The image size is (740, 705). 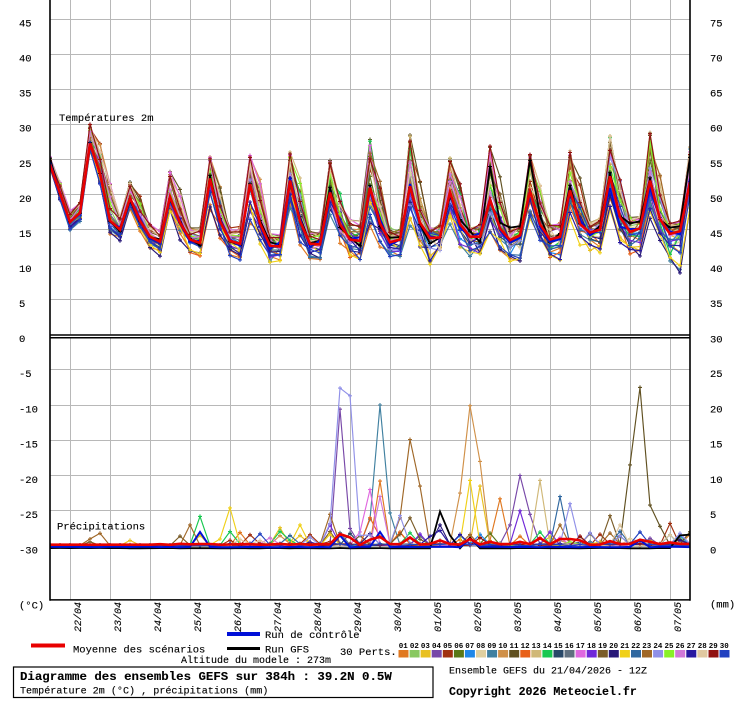 What do you see at coordinates (28, 481) in the screenshot?
I see `svg-text: -20` at bounding box center [28, 481].